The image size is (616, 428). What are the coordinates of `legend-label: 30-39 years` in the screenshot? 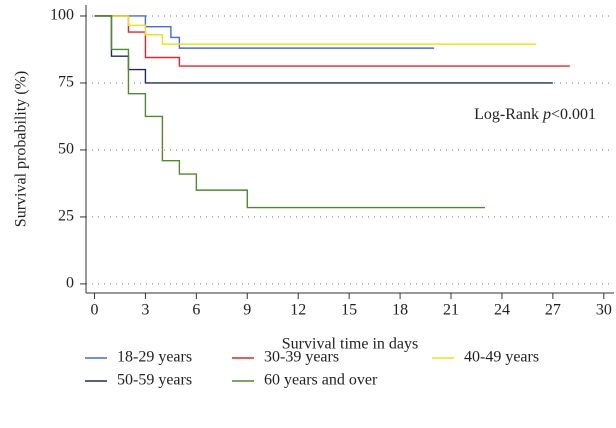 It's located at (301, 357).